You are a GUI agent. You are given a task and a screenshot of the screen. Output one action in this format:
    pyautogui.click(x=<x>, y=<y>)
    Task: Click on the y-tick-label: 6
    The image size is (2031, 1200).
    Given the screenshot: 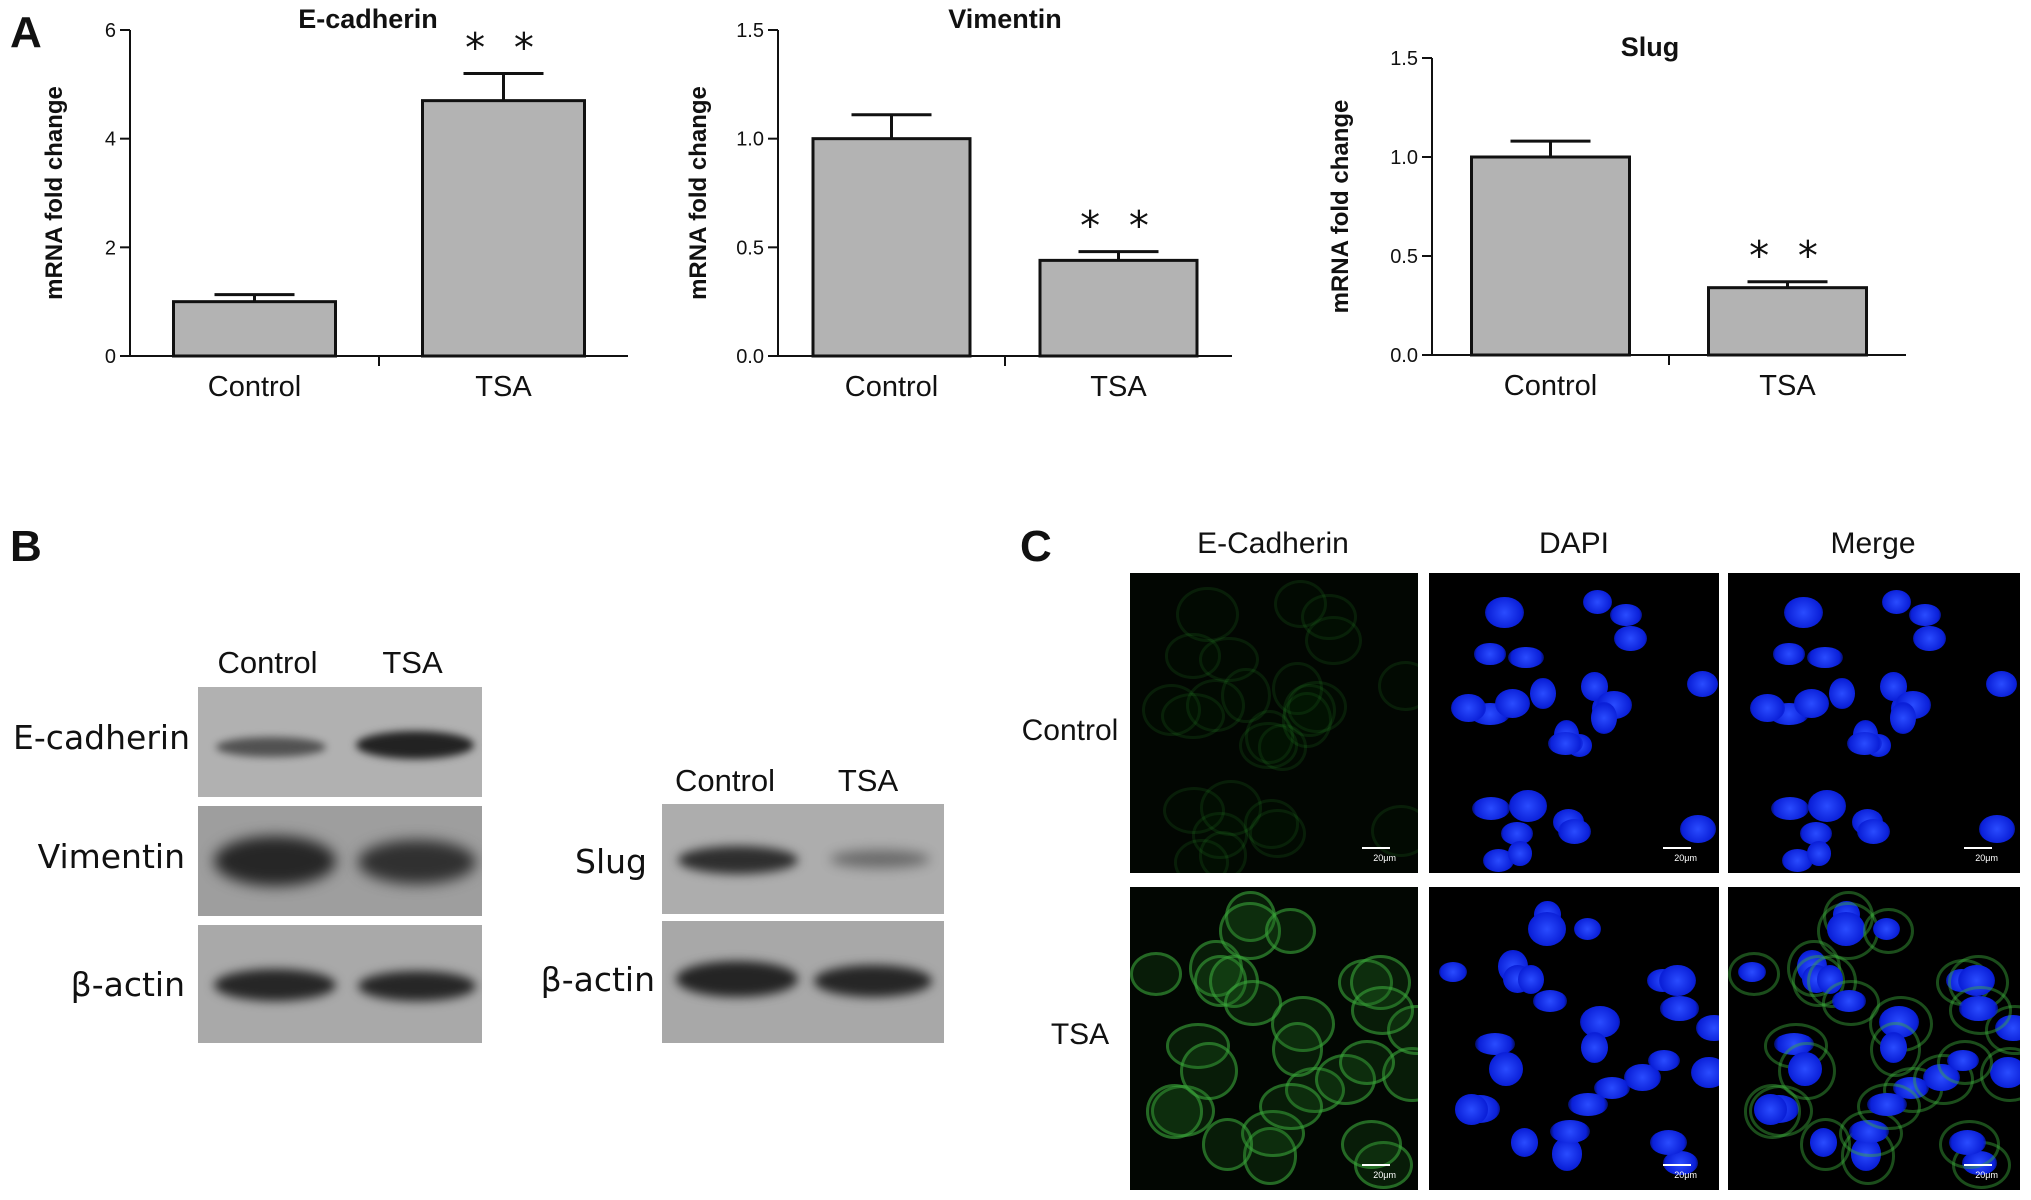 What is the action you would take?
    pyautogui.click(x=110, y=31)
    